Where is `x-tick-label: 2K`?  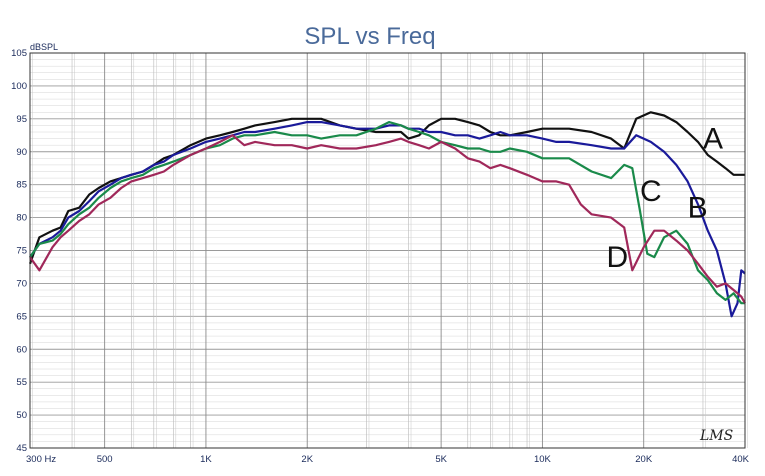
x-tick-label: 2K is located at coordinates (307, 459).